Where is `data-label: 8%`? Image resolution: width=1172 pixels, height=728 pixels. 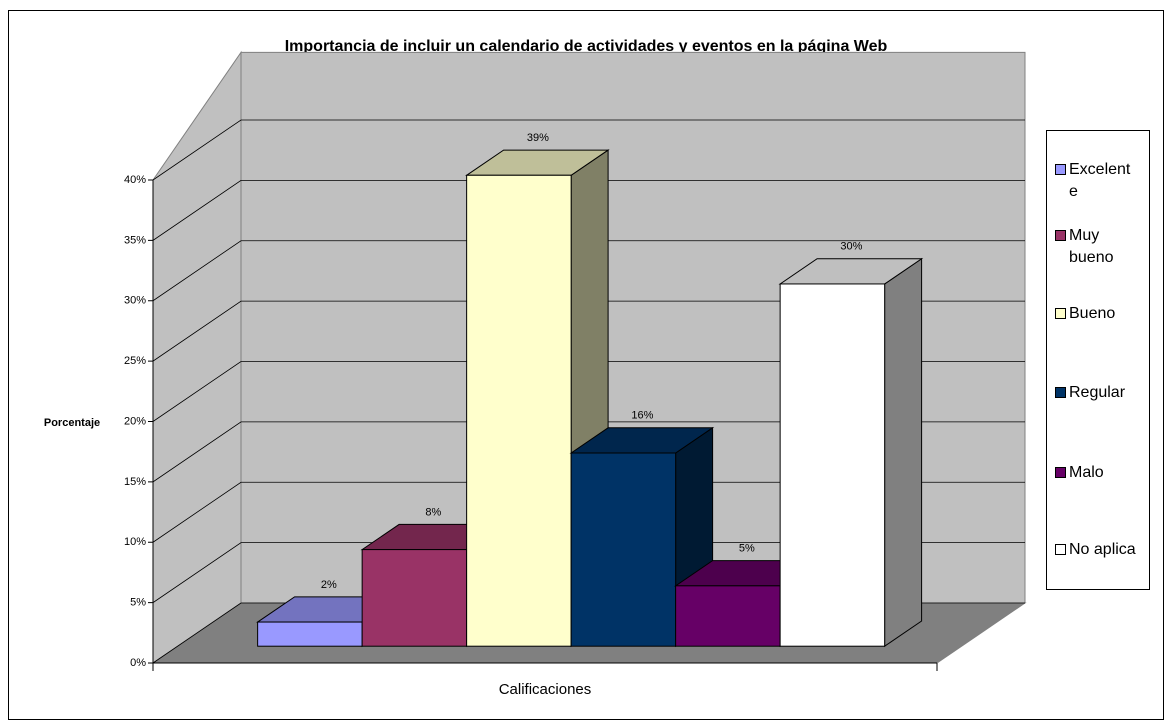
data-label: 8% is located at coordinates (433, 512).